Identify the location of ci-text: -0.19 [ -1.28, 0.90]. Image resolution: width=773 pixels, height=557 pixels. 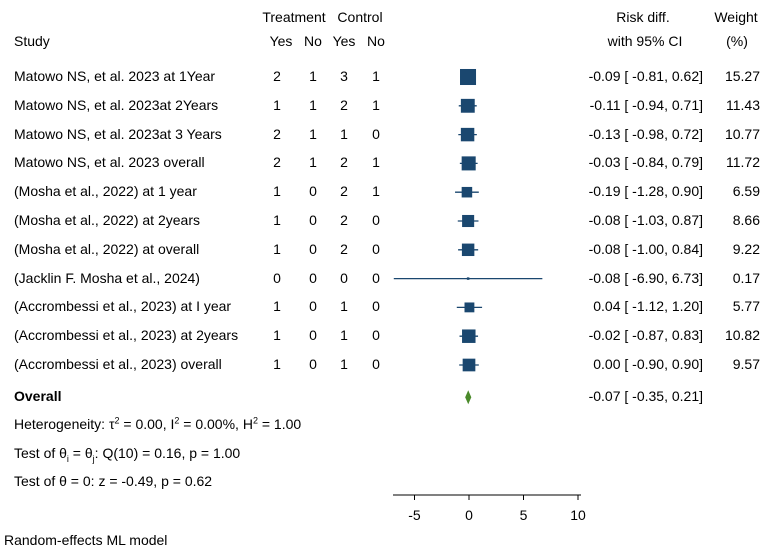
(645, 191).